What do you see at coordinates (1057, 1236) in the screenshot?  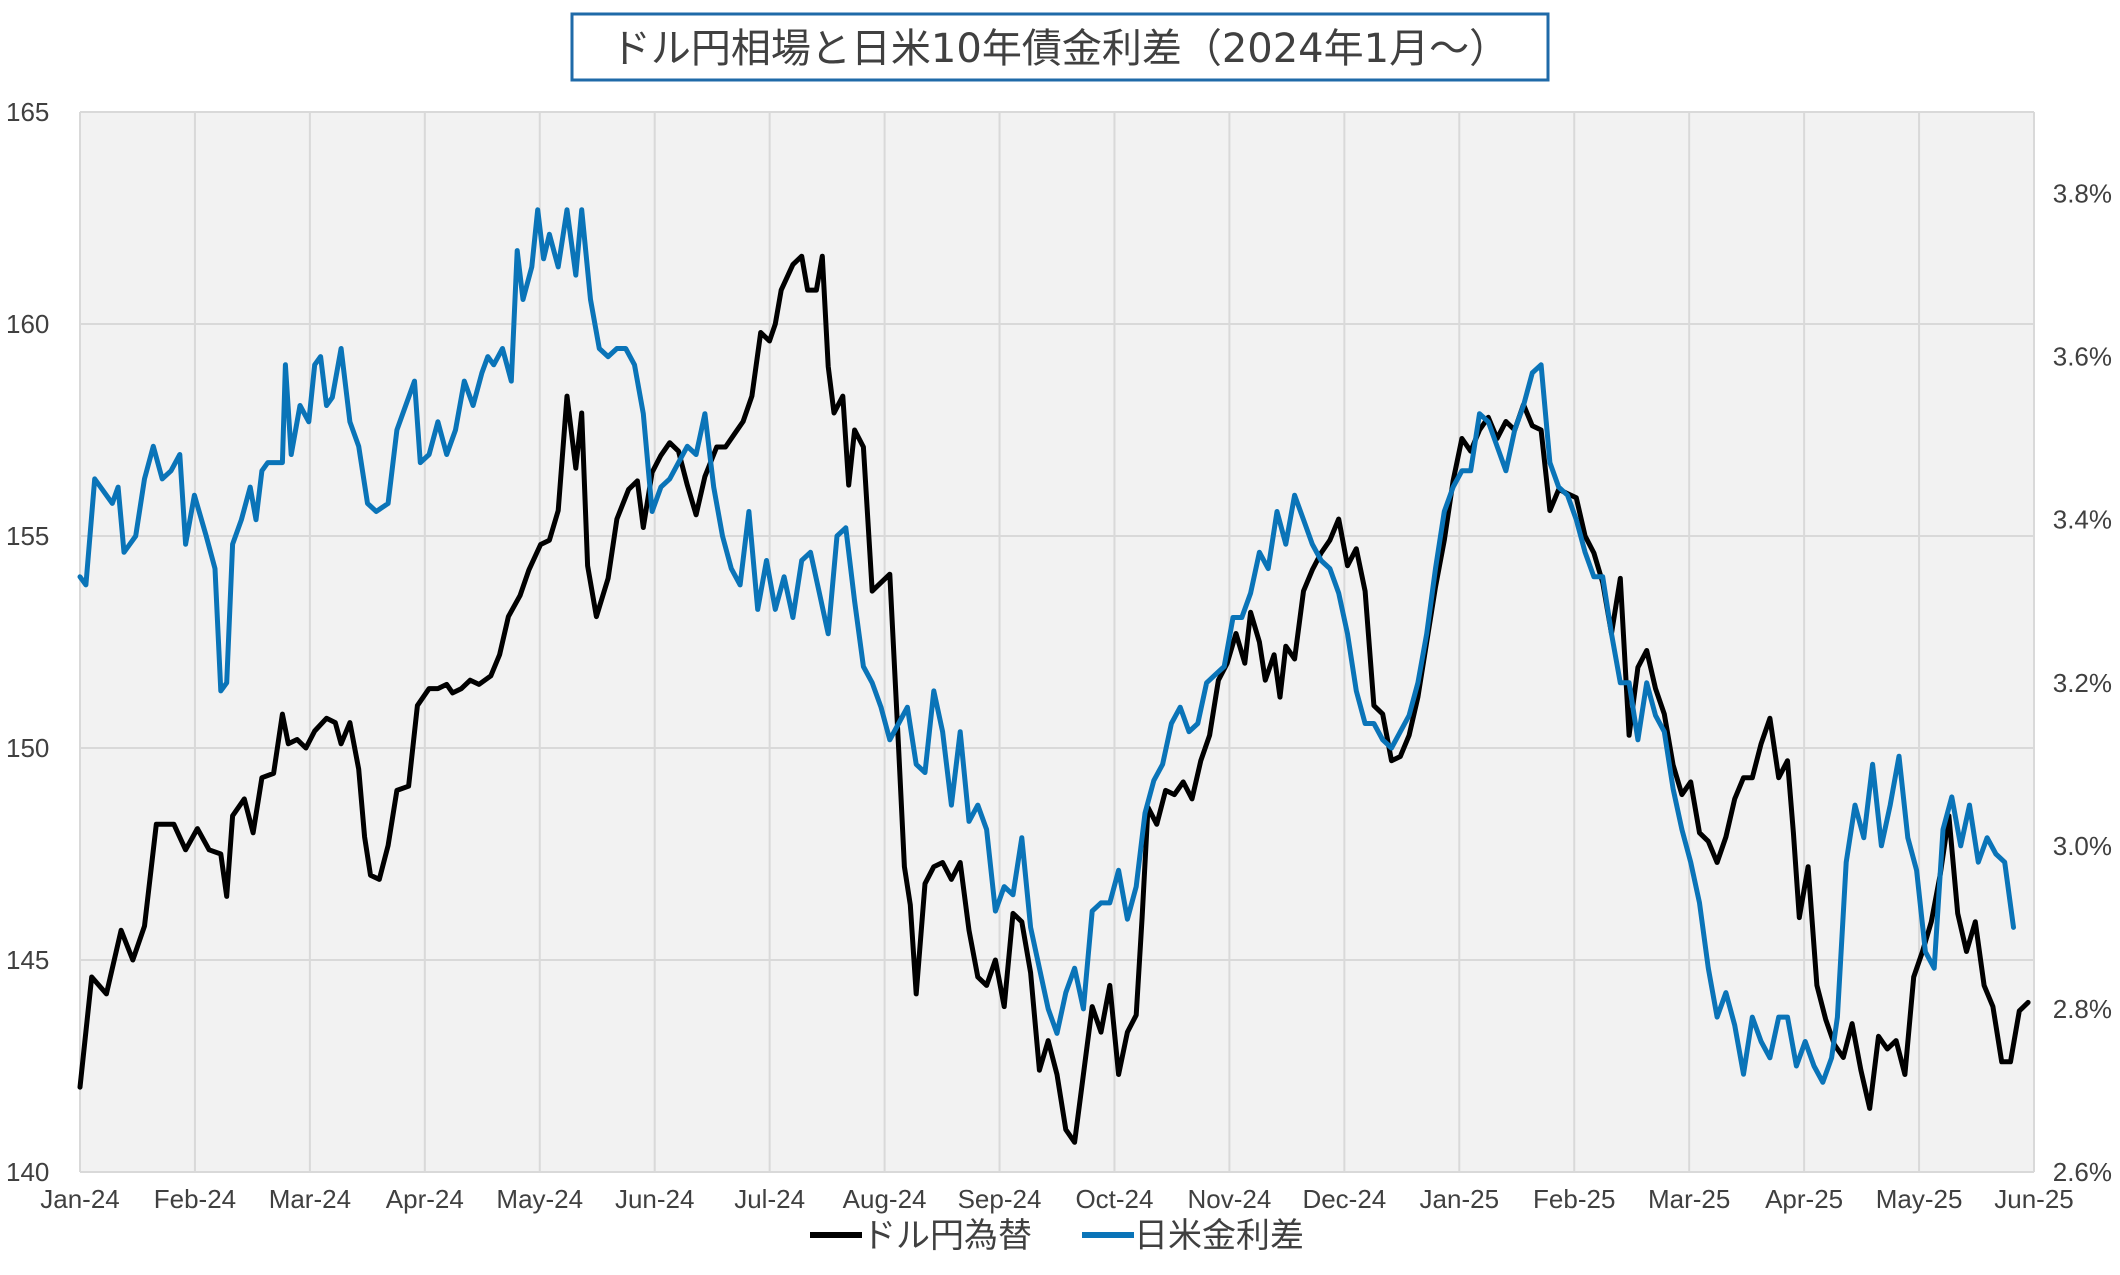 I see `legend: ドル円為替 日米金利差` at bounding box center [1057, 1236].